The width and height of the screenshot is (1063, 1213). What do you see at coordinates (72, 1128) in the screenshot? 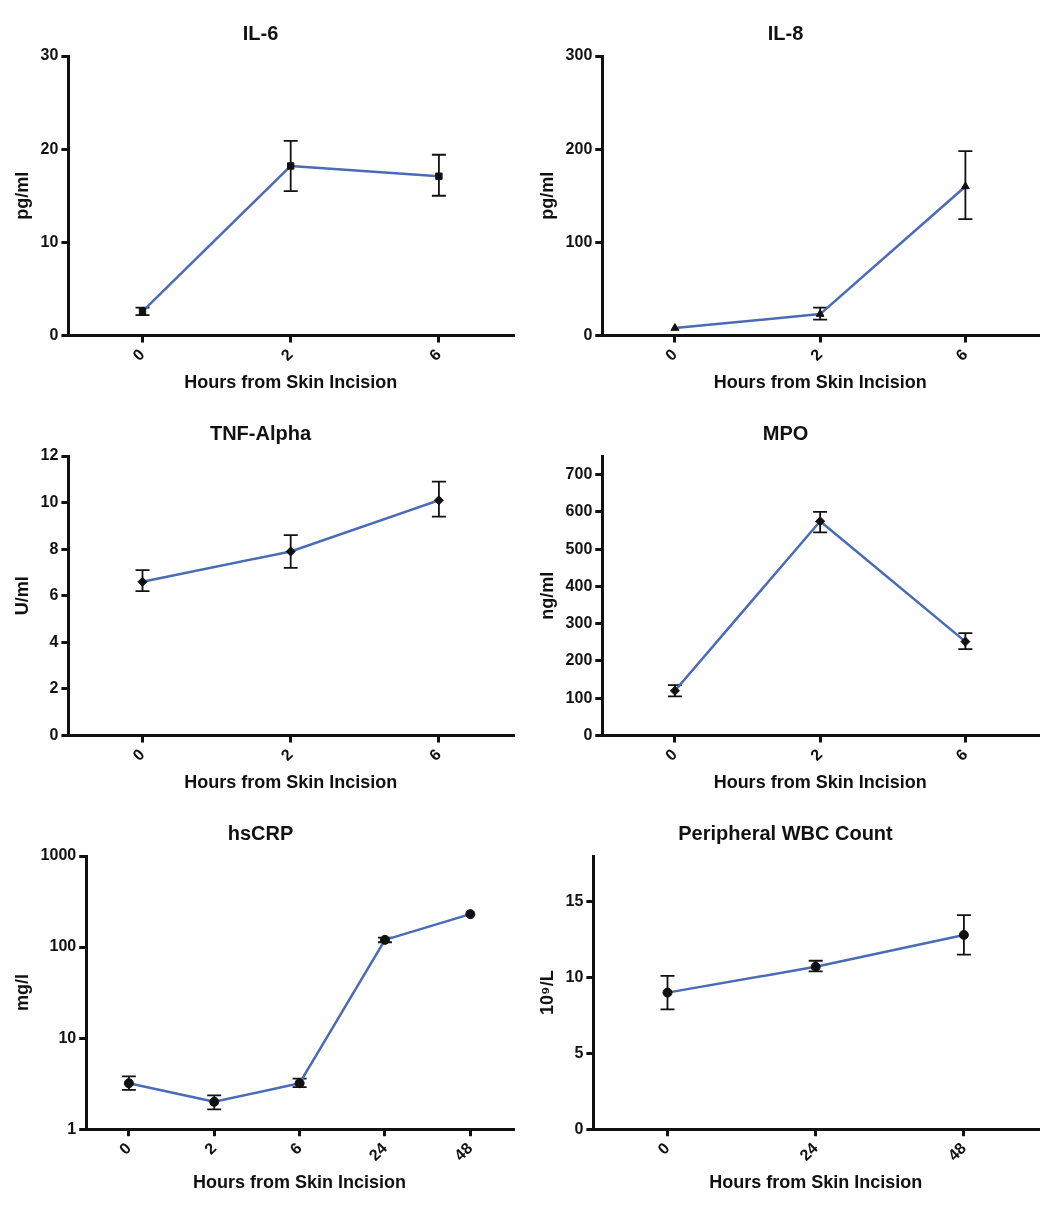
I see `y-tick-label: 1` at bounding box center [72, 1128].